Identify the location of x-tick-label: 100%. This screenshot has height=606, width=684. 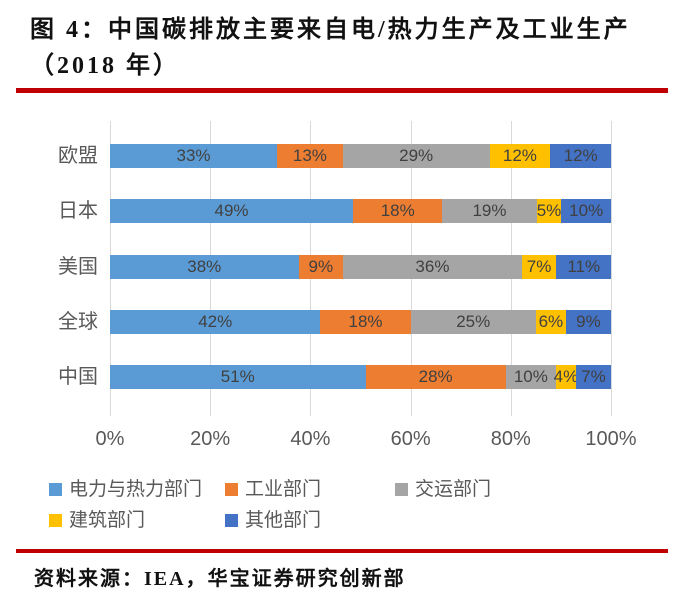
(611, 439).